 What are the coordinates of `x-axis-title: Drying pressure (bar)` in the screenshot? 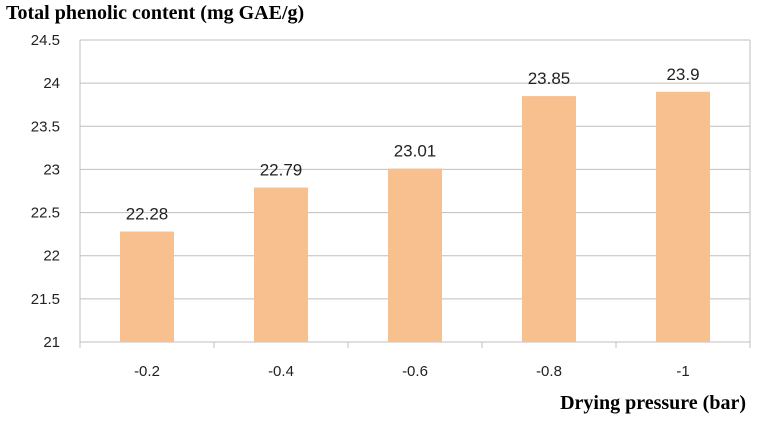 It's located at (653, 403).